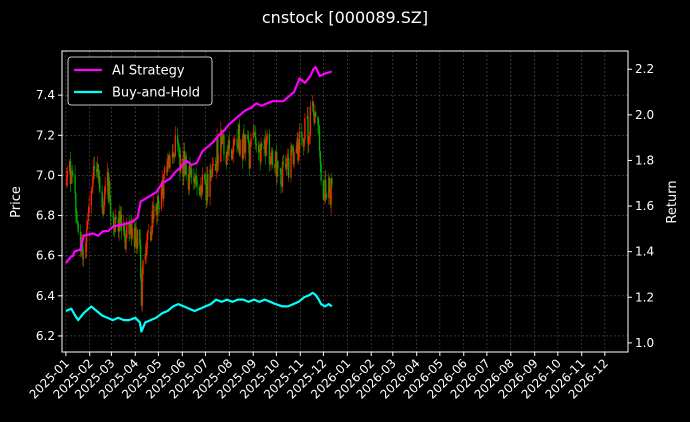 Image resolution: width=690 pixels, height=422 pixels. What do you see at coordinates (199, 312) in the screenshot?
I see `series-line-buy-and-hold` at bounding box center [199, 312].